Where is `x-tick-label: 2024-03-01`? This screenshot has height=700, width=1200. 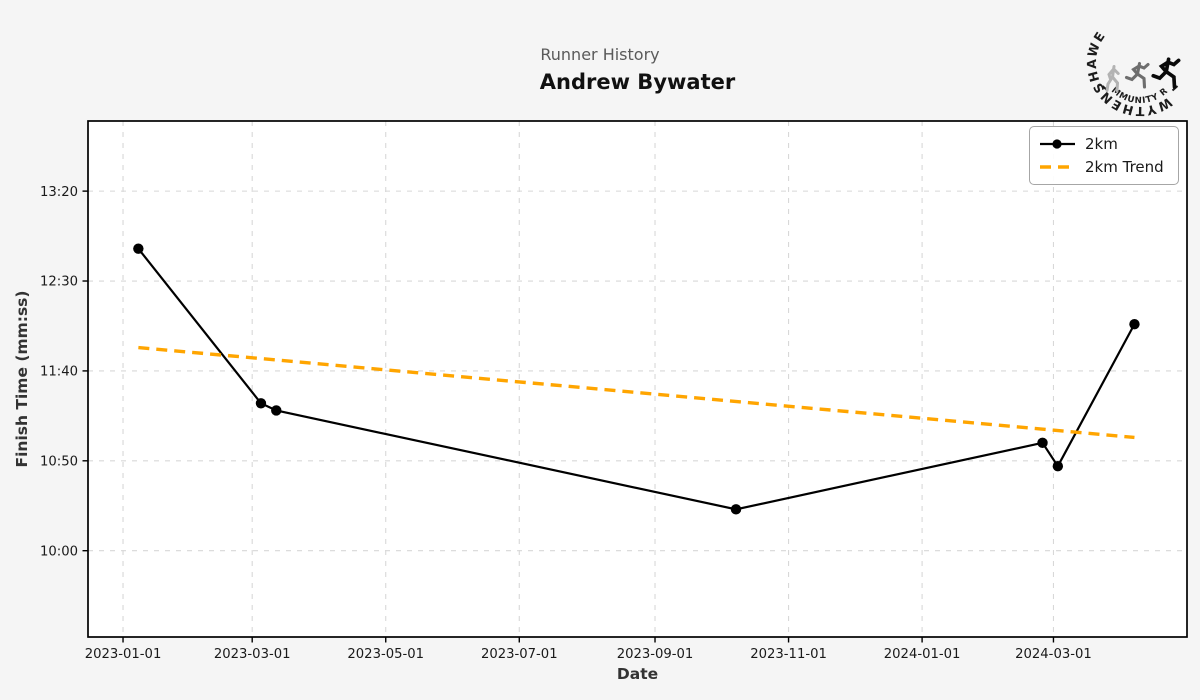 x-tick-label: 2024-03-01 is located at coordinates (1053, 654).